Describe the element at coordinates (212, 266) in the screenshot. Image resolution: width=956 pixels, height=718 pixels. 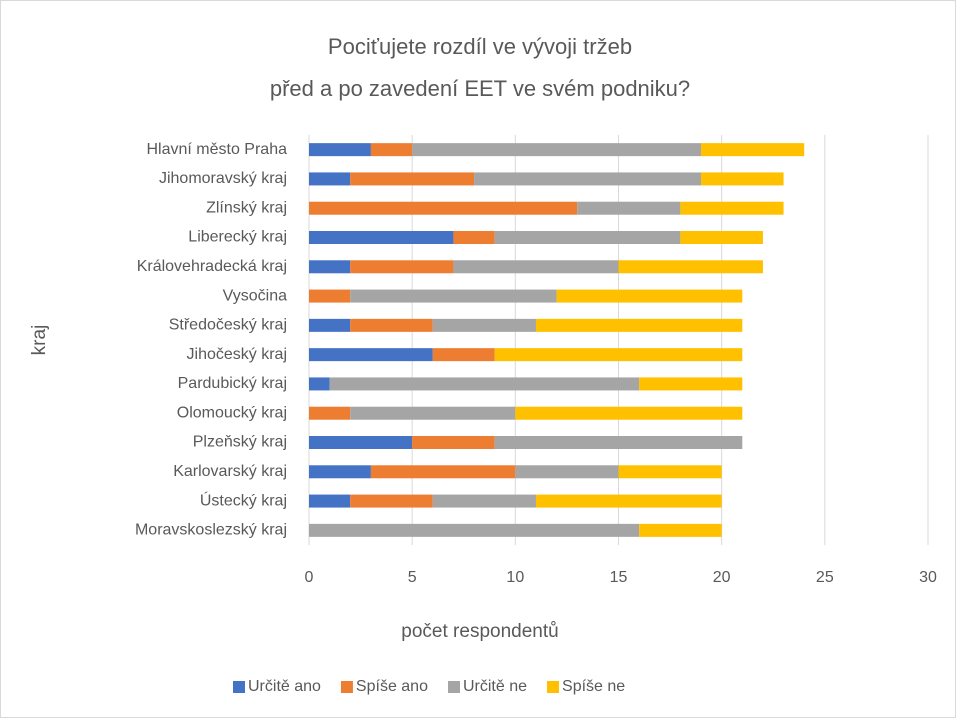
I see `y-tick-label: Královehradecká kraj` at that location.